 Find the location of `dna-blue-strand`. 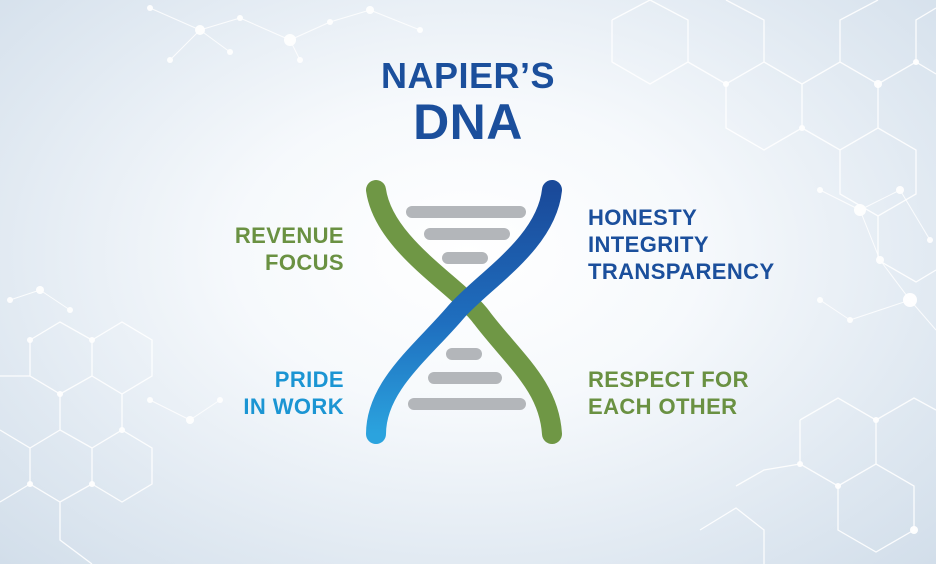

dna-blue-strand is located at coordinates (464, 312).